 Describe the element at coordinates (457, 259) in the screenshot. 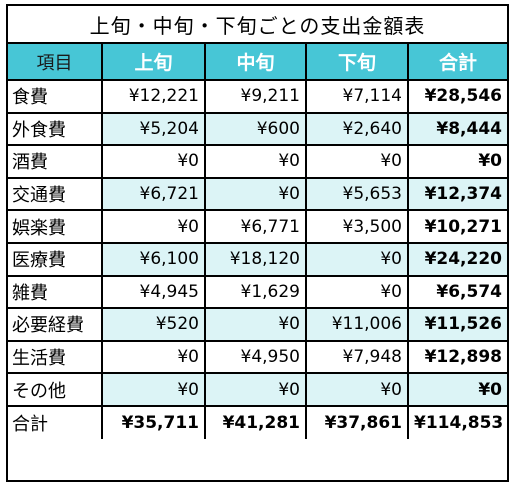

I see `cell-total: ¥24,220` at that location.